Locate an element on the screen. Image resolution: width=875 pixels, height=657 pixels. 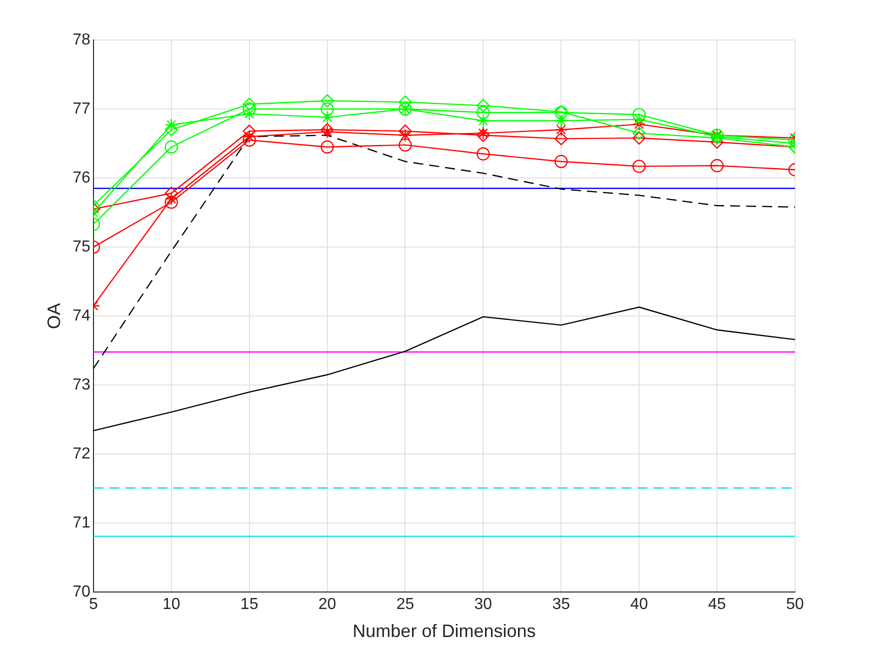
x-tick-label: 30 is located at coordinates (483, 605).